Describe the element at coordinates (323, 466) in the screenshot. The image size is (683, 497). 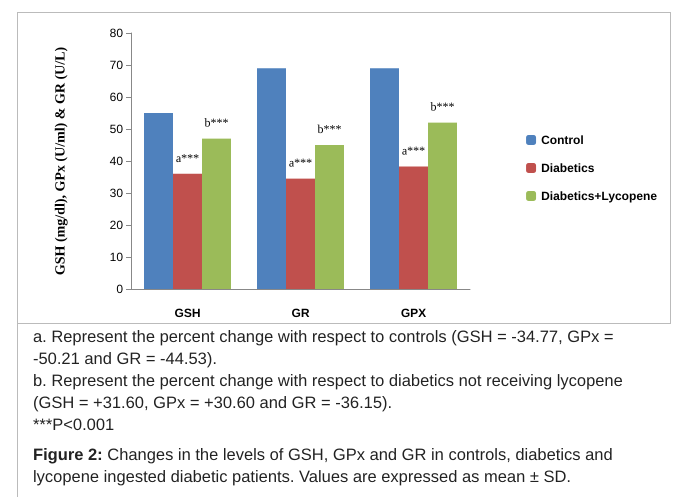
I see `text: Figure 2: Changes in the levels of GSH, GPx and GR in controls, diabetics and lycopene ingested diabetic patients. Values are expressed as mean ± SD.` at that location.